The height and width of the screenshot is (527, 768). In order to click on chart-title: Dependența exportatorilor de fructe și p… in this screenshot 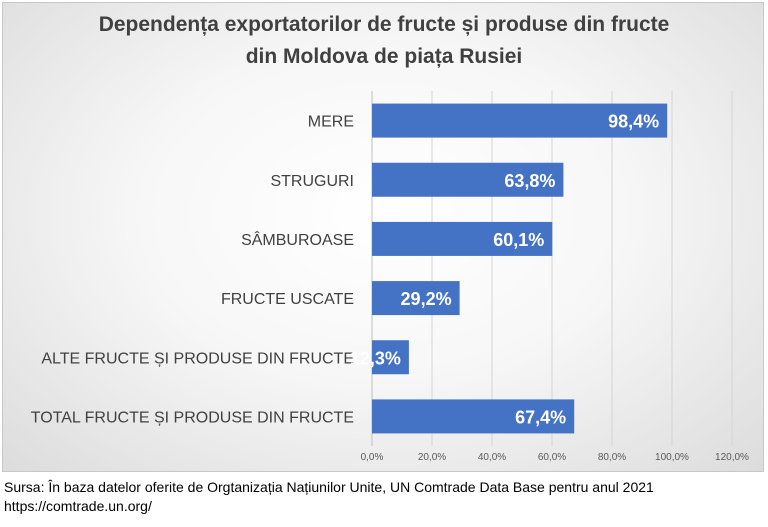, I will do `click(384, 41)`.